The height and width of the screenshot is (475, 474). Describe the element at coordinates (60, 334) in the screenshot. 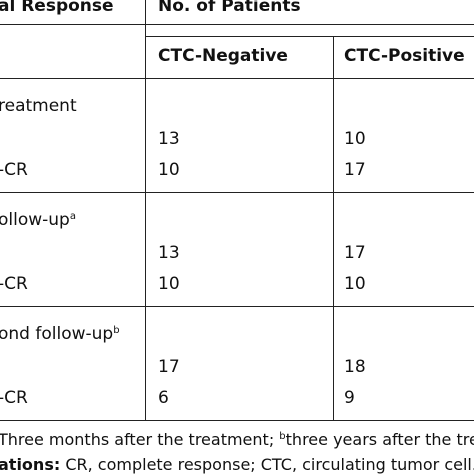

I see `group-label-second-follow-up: ond follow-upb` at that location.